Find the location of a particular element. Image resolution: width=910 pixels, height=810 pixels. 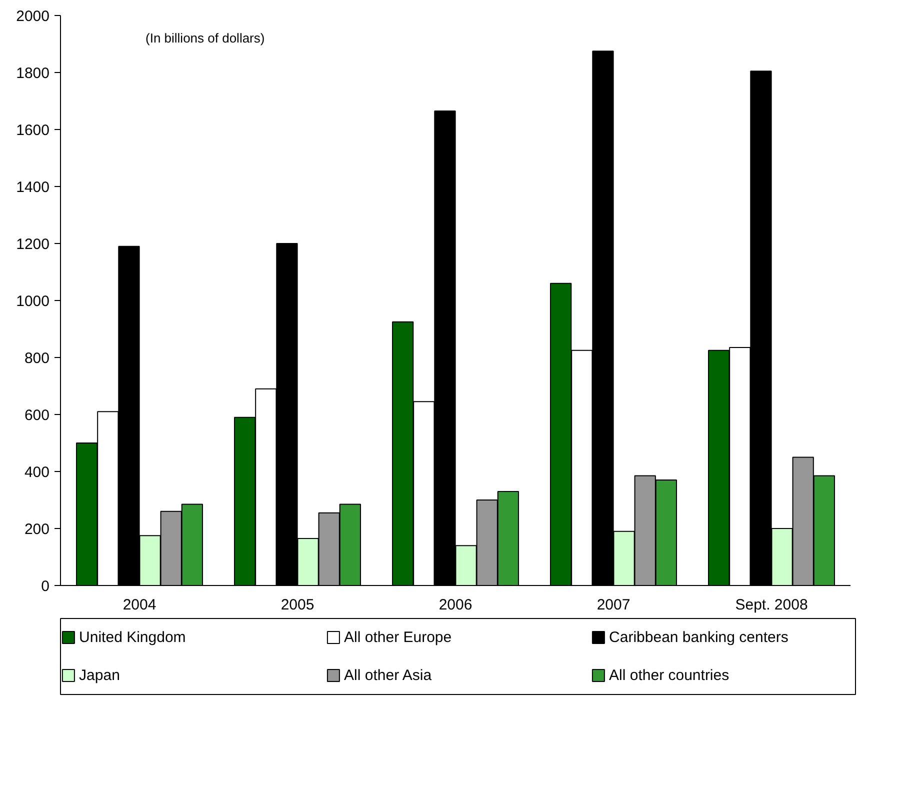

legend-label: Caribbean banking centers is located at coordinates (698, 637).